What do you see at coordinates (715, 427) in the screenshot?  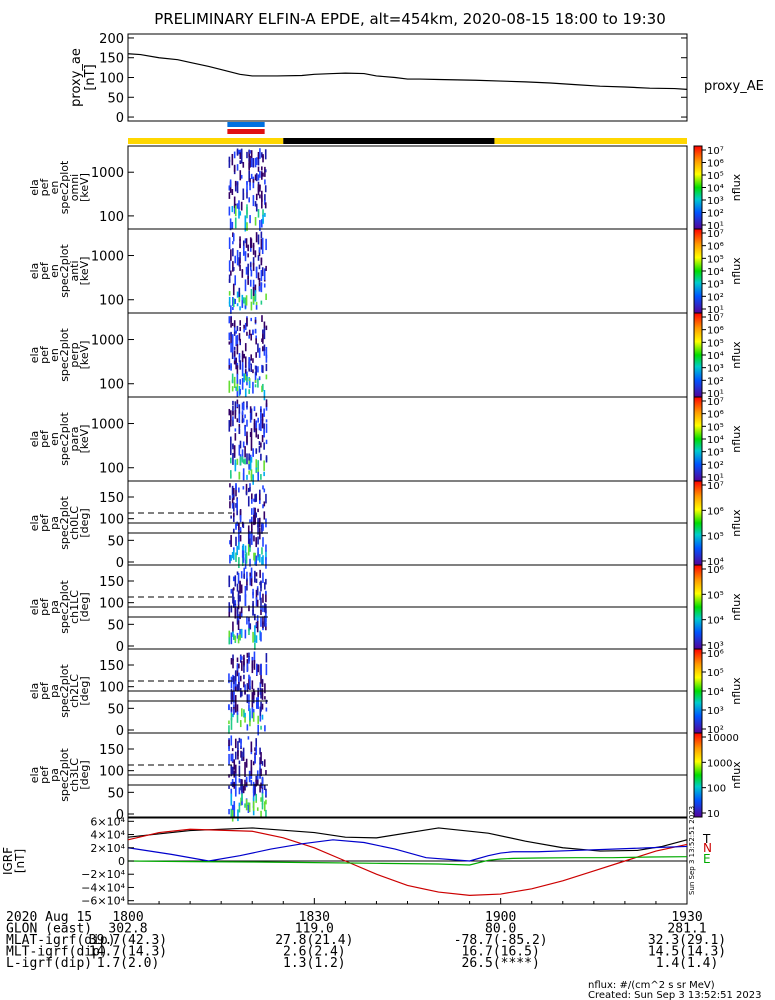 I see `colorbar-tick-label: 10⁵` at bounding box center [715, 427].